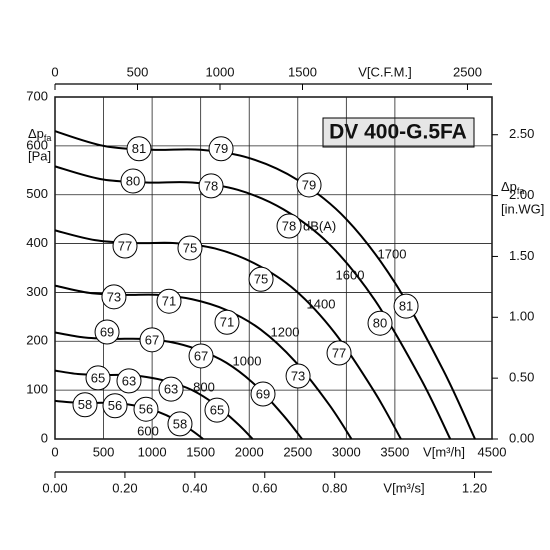  What do you see at coordinates (152, 451) in the screenshot?
I see `x-tick-label: 1000` at bounding box center [152, 451].